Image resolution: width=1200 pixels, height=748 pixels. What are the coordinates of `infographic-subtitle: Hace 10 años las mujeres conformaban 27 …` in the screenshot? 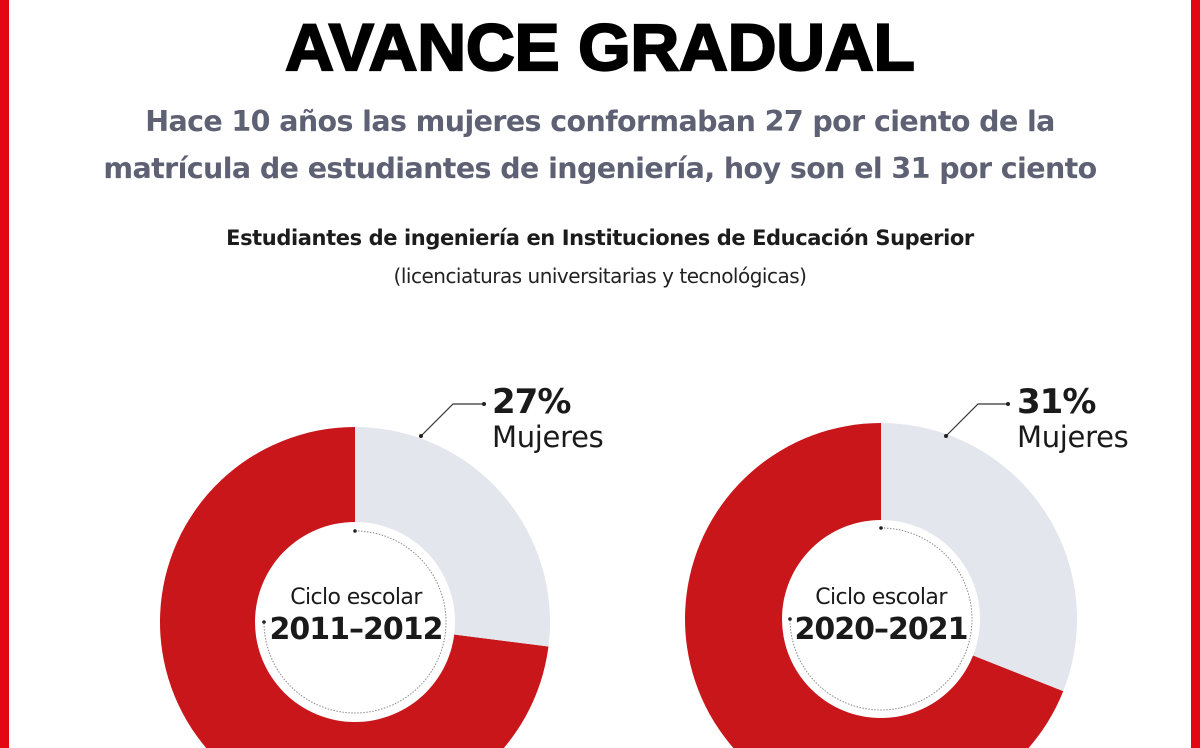 It's located at (600, 145).